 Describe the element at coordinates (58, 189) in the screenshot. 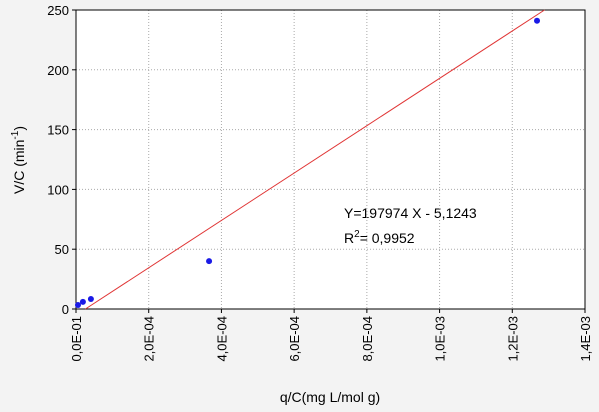

I see `y-tick-label: 100` at that location.